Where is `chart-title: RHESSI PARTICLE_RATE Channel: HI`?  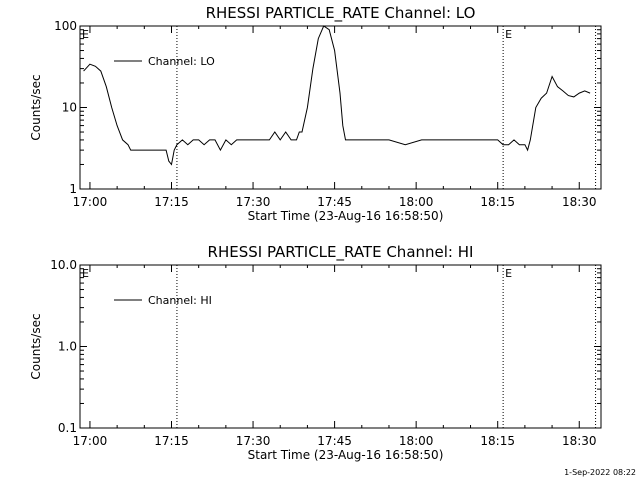
chart-title: RHESSI PARTICLE_RATE Channel: HI is located at coordinates (341, 252).